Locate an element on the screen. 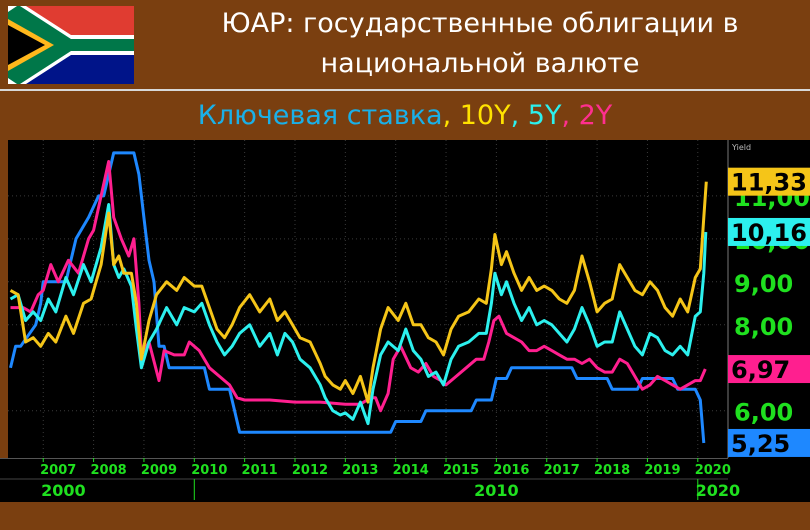  x-tick-label: 2009 is located at coordinates (159, 470).